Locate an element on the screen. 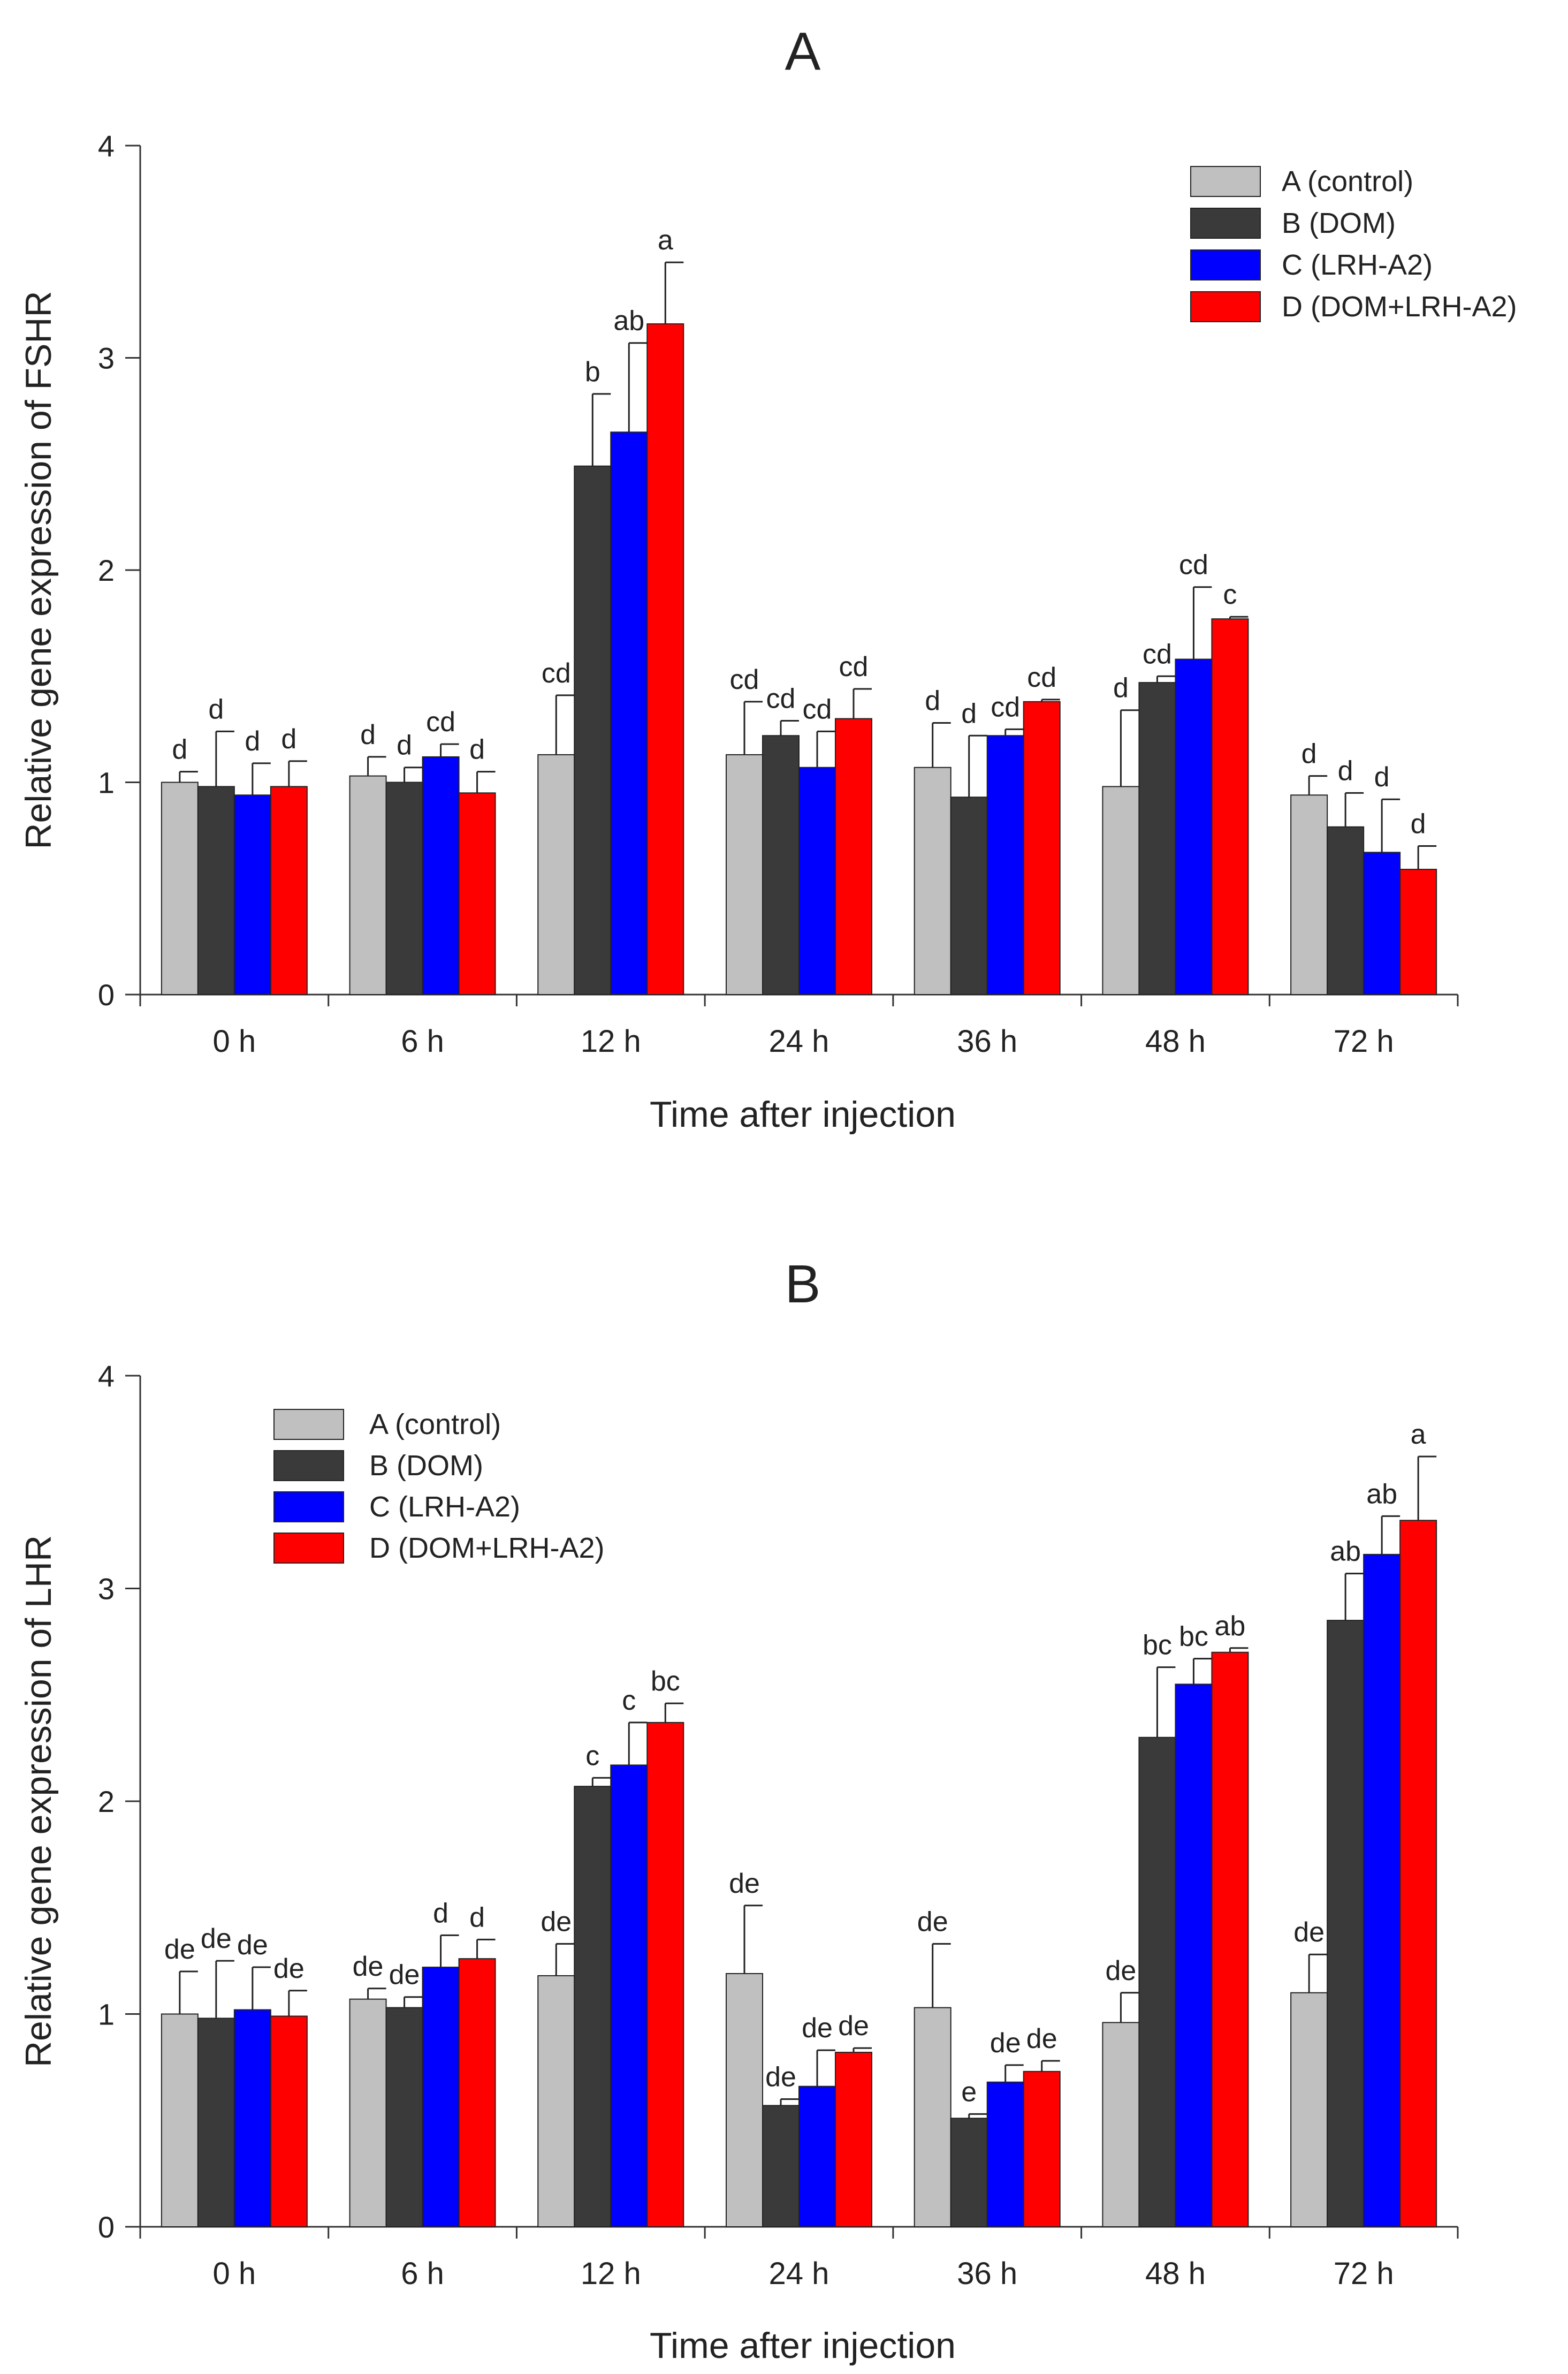 The width and height of the screenshot is (1568, 2374). x-axis-label: Time after injection is located at coordinates (803, 2346).